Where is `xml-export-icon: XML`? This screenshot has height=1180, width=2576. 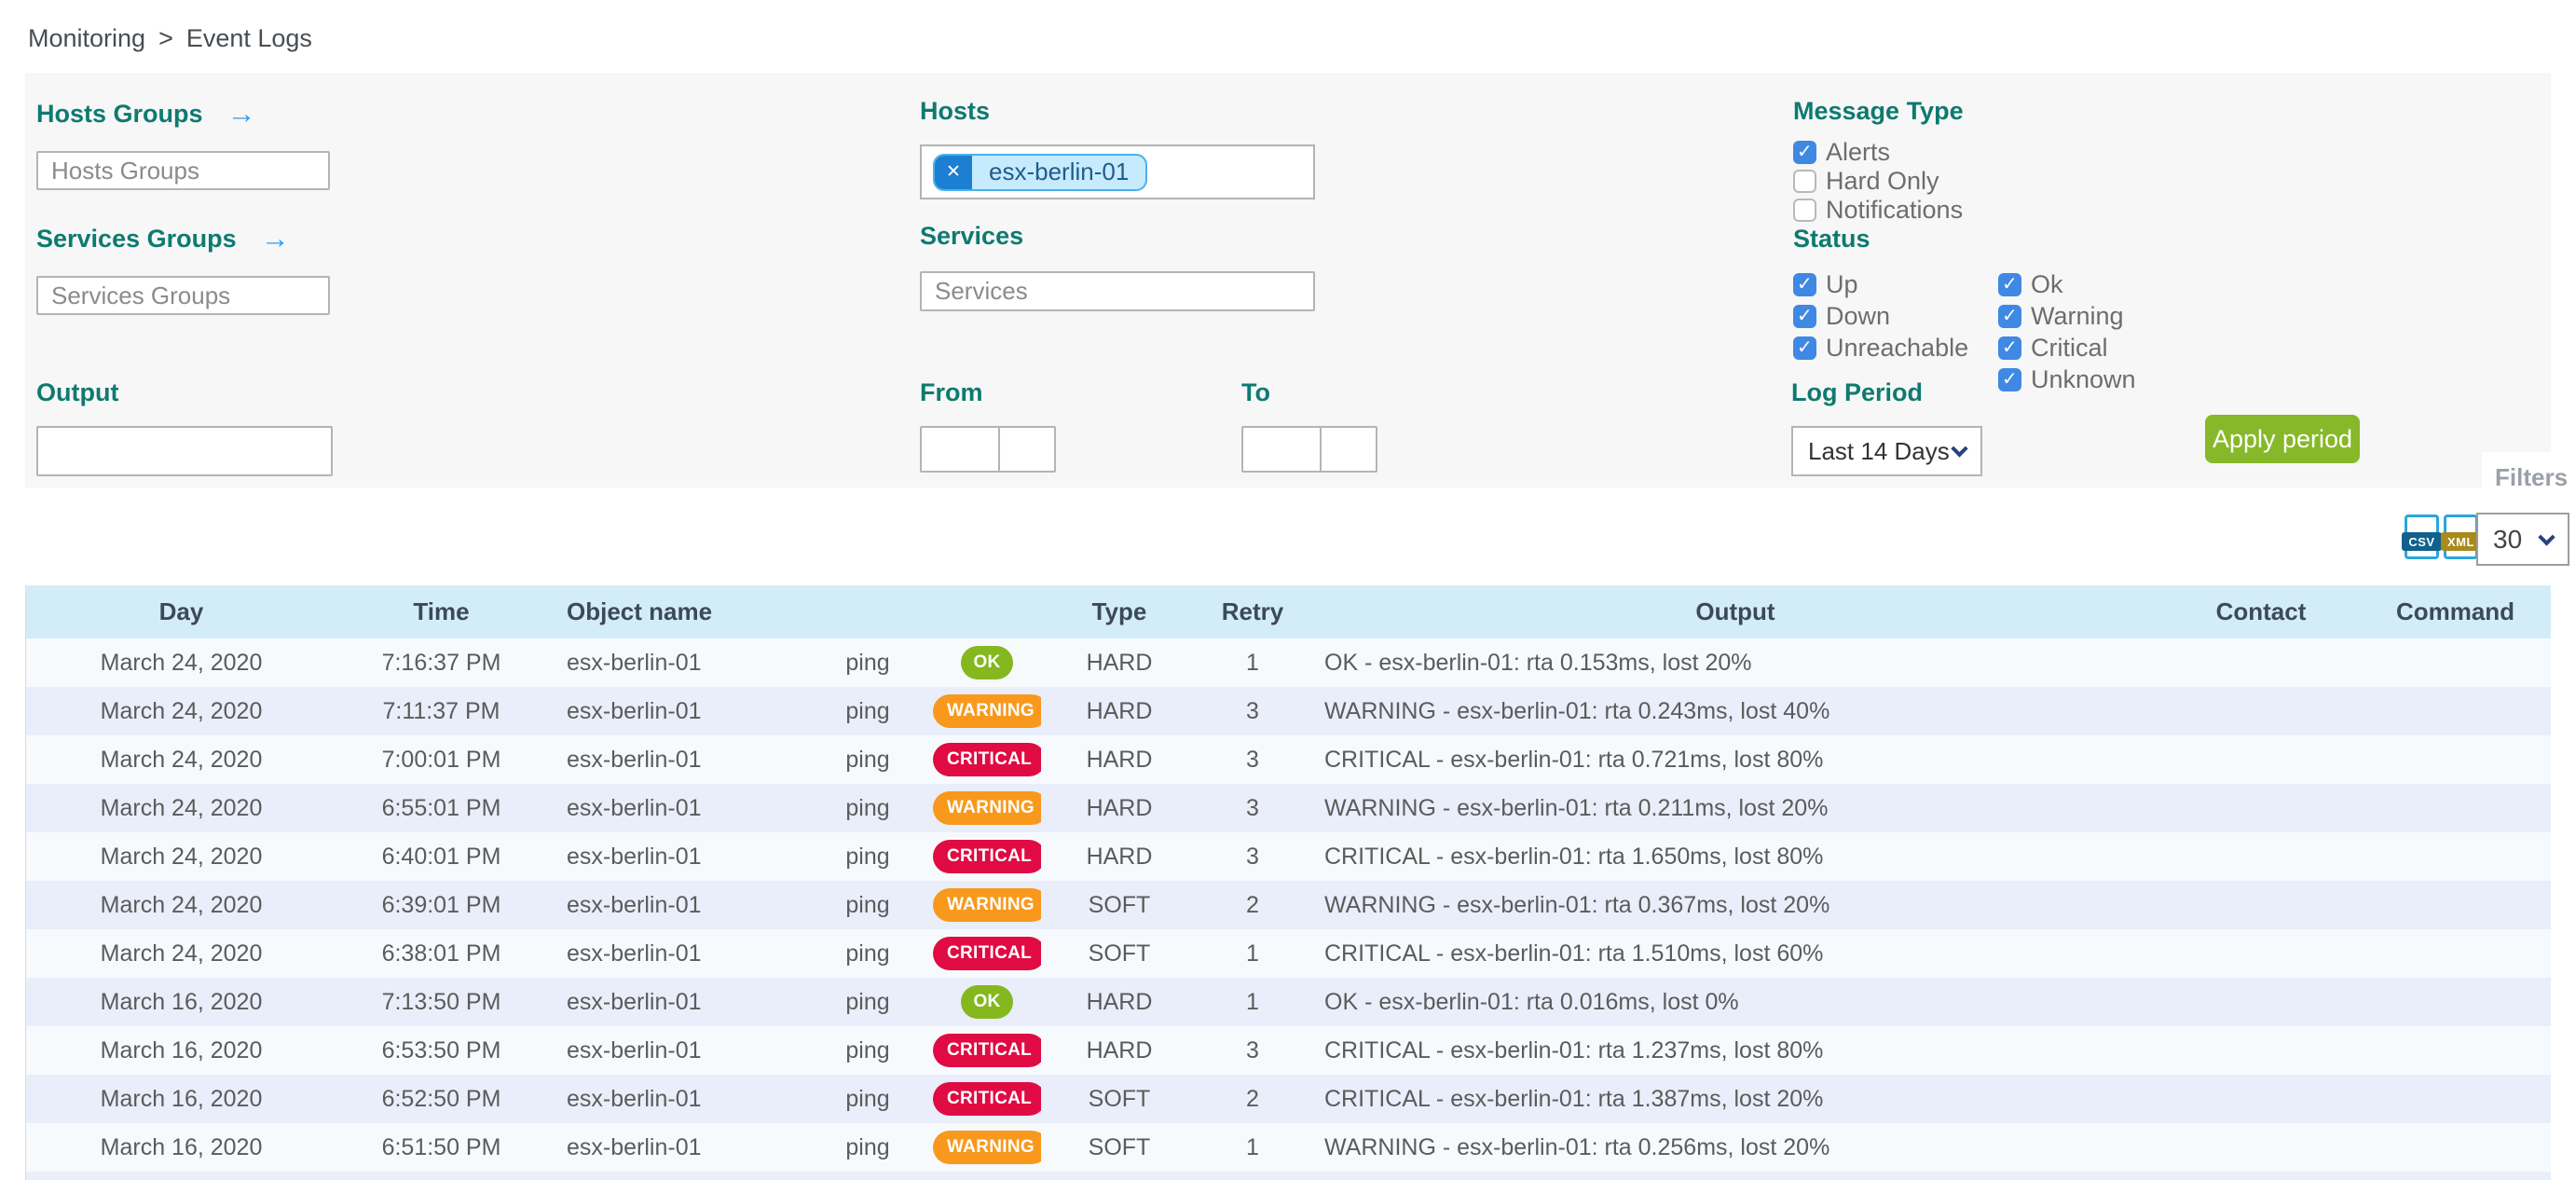
xml-export-icon: XML is located at coordinates (2461, 537).